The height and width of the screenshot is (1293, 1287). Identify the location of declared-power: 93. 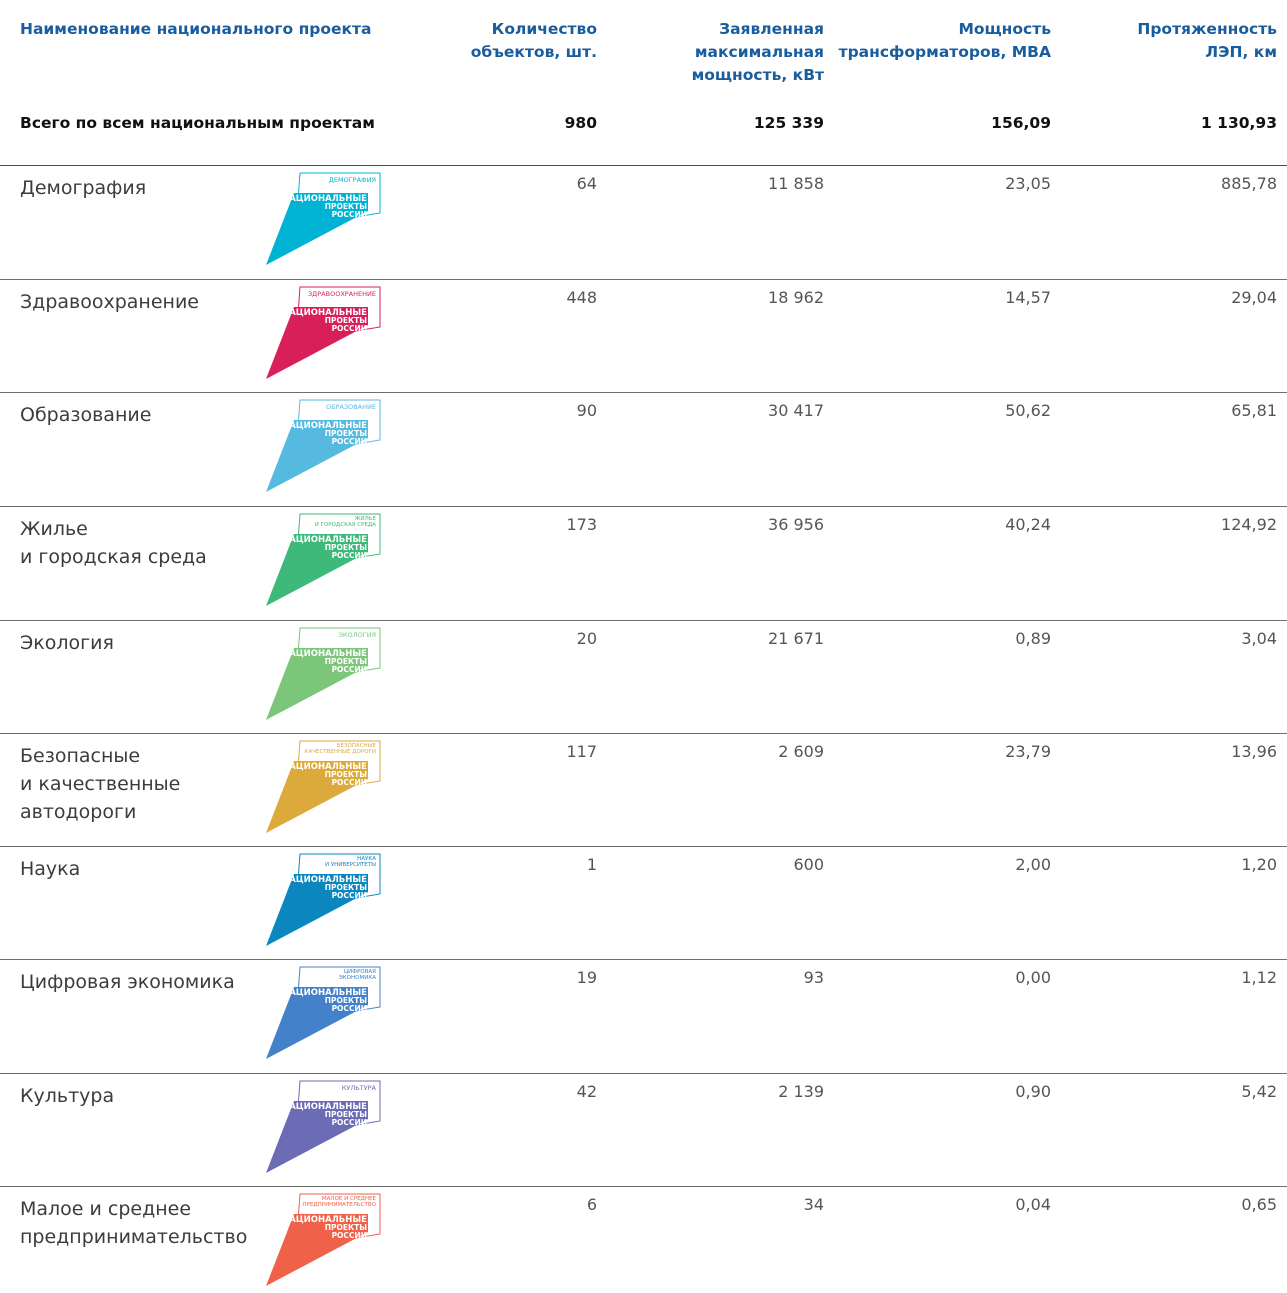
(813, 977).